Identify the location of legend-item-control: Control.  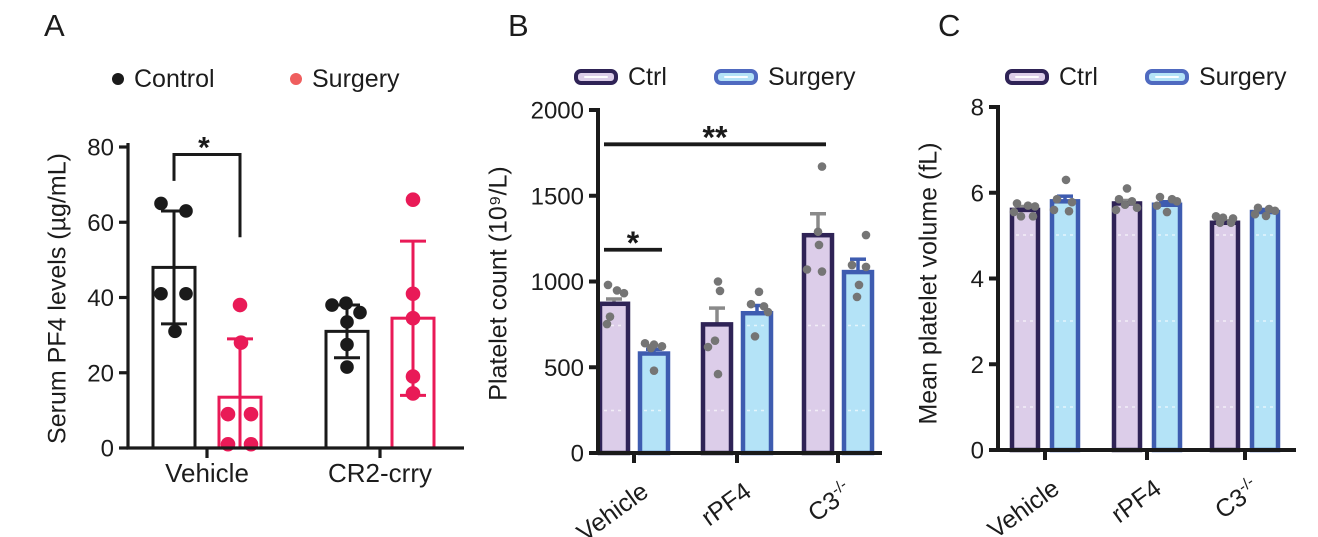
(163, 79).